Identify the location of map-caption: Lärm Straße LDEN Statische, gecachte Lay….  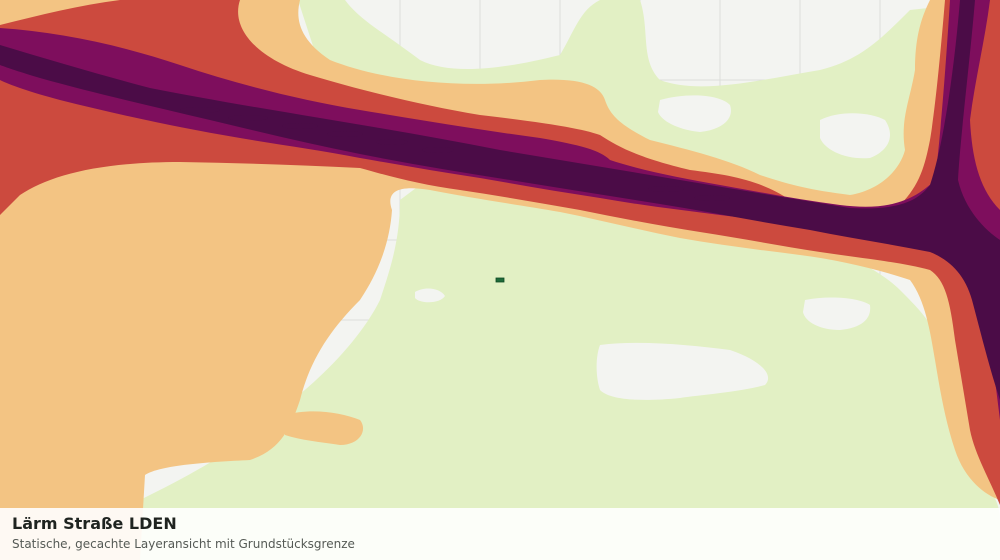
(500, 534).